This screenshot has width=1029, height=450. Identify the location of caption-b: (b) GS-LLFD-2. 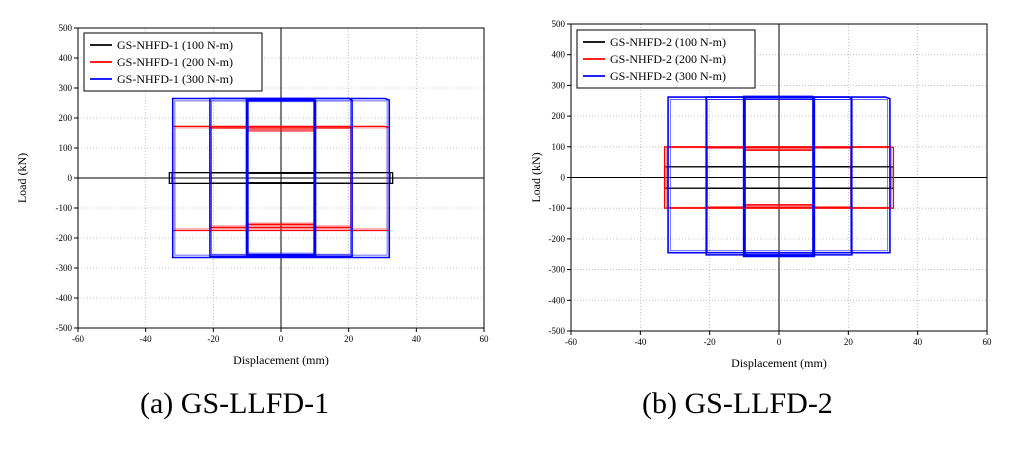
(737, 403).